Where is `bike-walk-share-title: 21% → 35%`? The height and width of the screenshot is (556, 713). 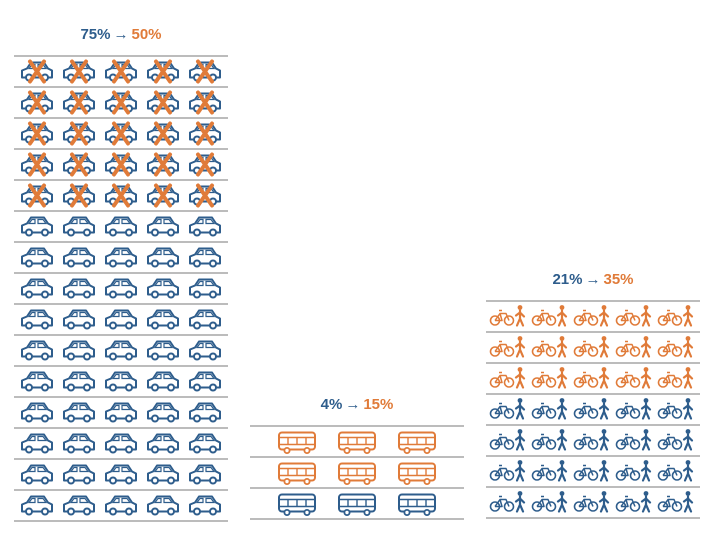 bike-walk-share-title: 21% → 35% is located at coordinates (593, 279).